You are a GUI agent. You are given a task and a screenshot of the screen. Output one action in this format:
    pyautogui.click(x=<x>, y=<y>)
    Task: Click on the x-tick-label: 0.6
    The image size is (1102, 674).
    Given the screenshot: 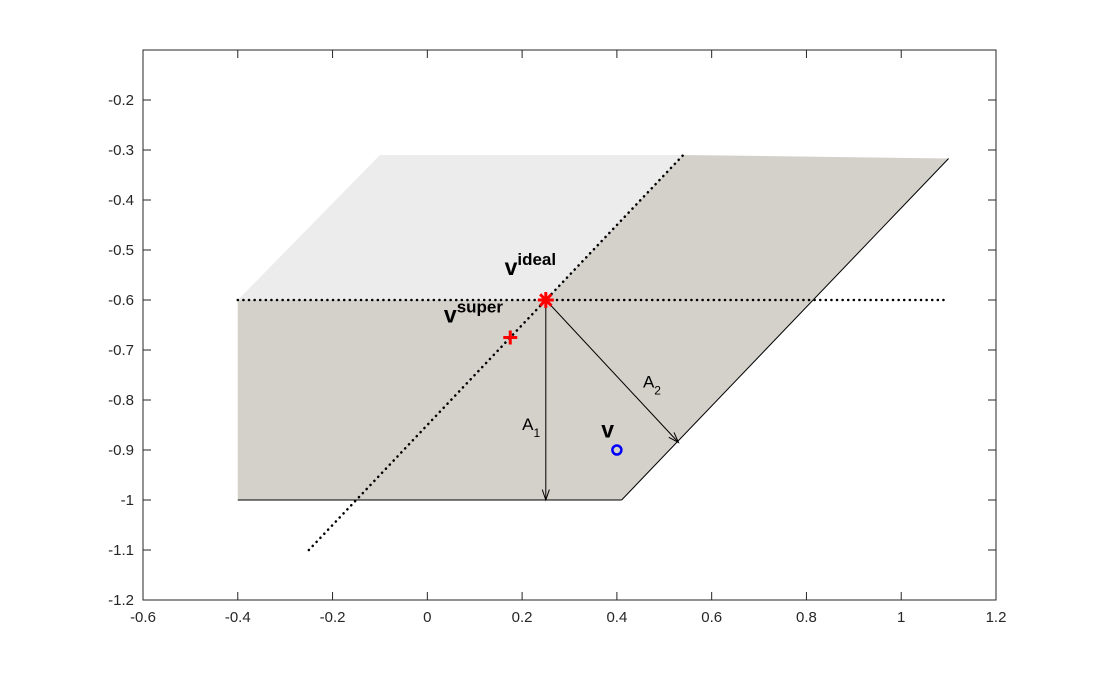 What is the action you would take?
    pyautogui.click(x=711, y=617)
    